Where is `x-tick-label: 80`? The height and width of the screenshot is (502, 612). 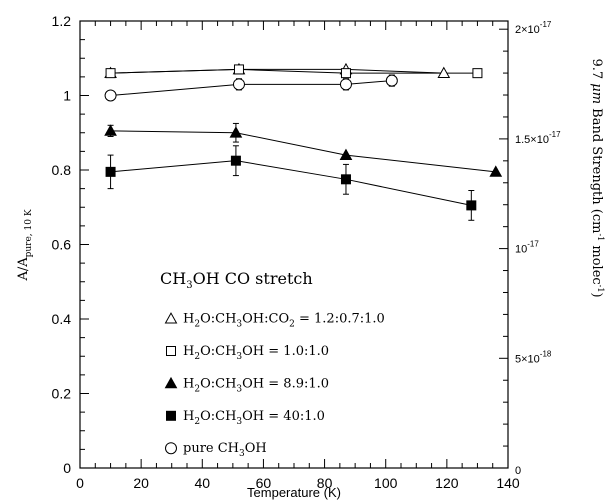 x-tick-label: 80 is located at coordinates (325, 483).